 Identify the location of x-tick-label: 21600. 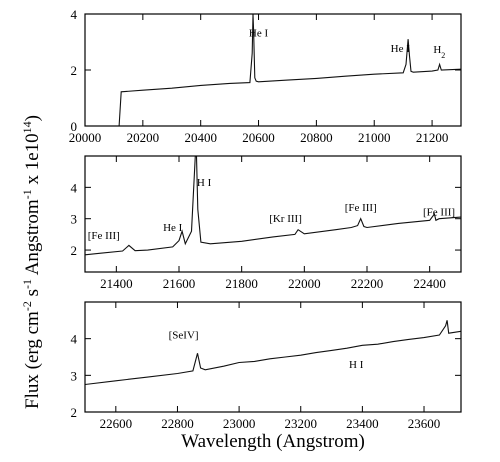
(179, 283).